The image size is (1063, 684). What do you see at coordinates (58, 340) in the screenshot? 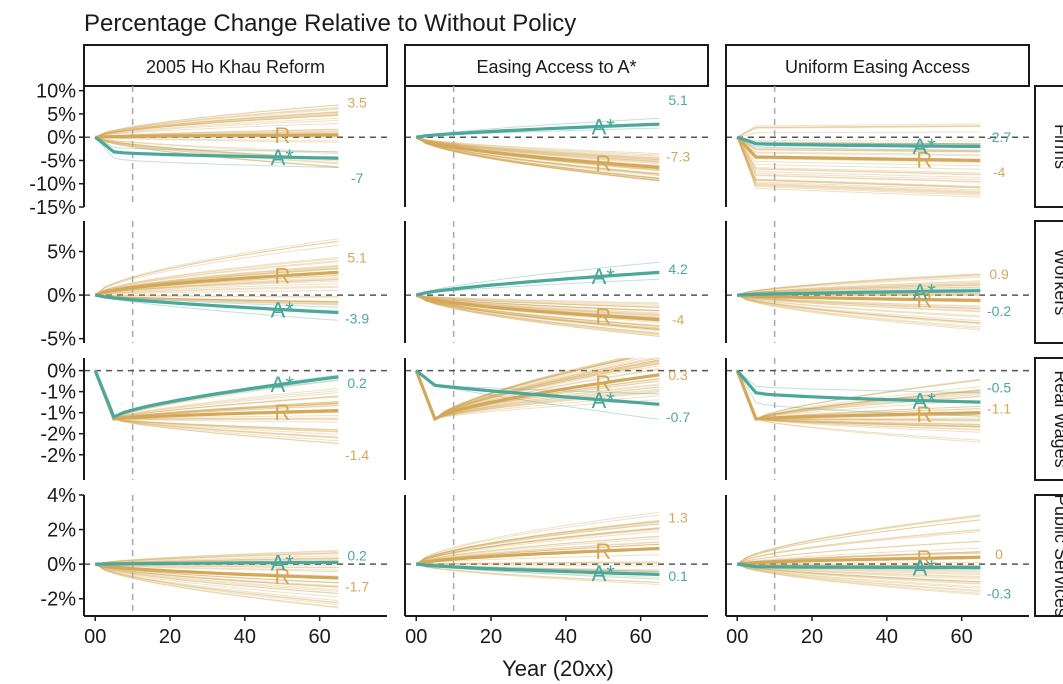
I see `y-tick-label: -5%` at bounding box center [58, 340].